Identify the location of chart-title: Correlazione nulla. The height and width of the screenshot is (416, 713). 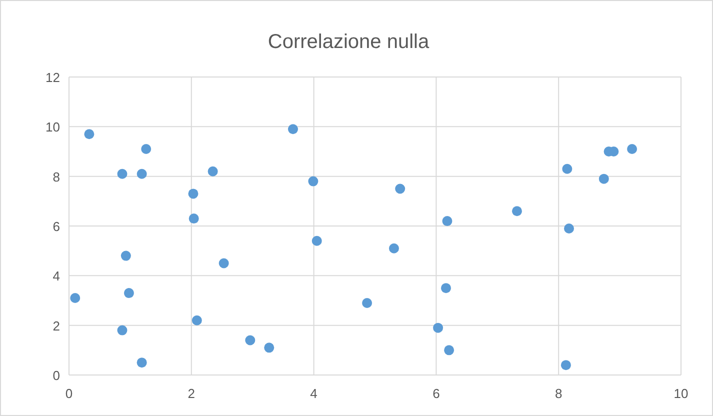
(349, 42).